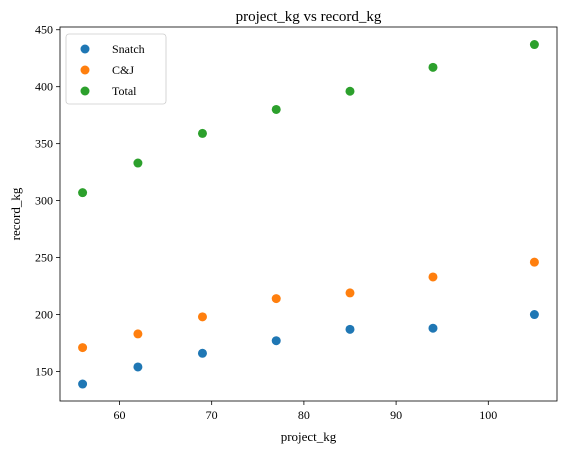  What do you see at coordinates (44, 30) in the screenshot?
I see `y-tick-label: 450` at bounding box center [44, 30].